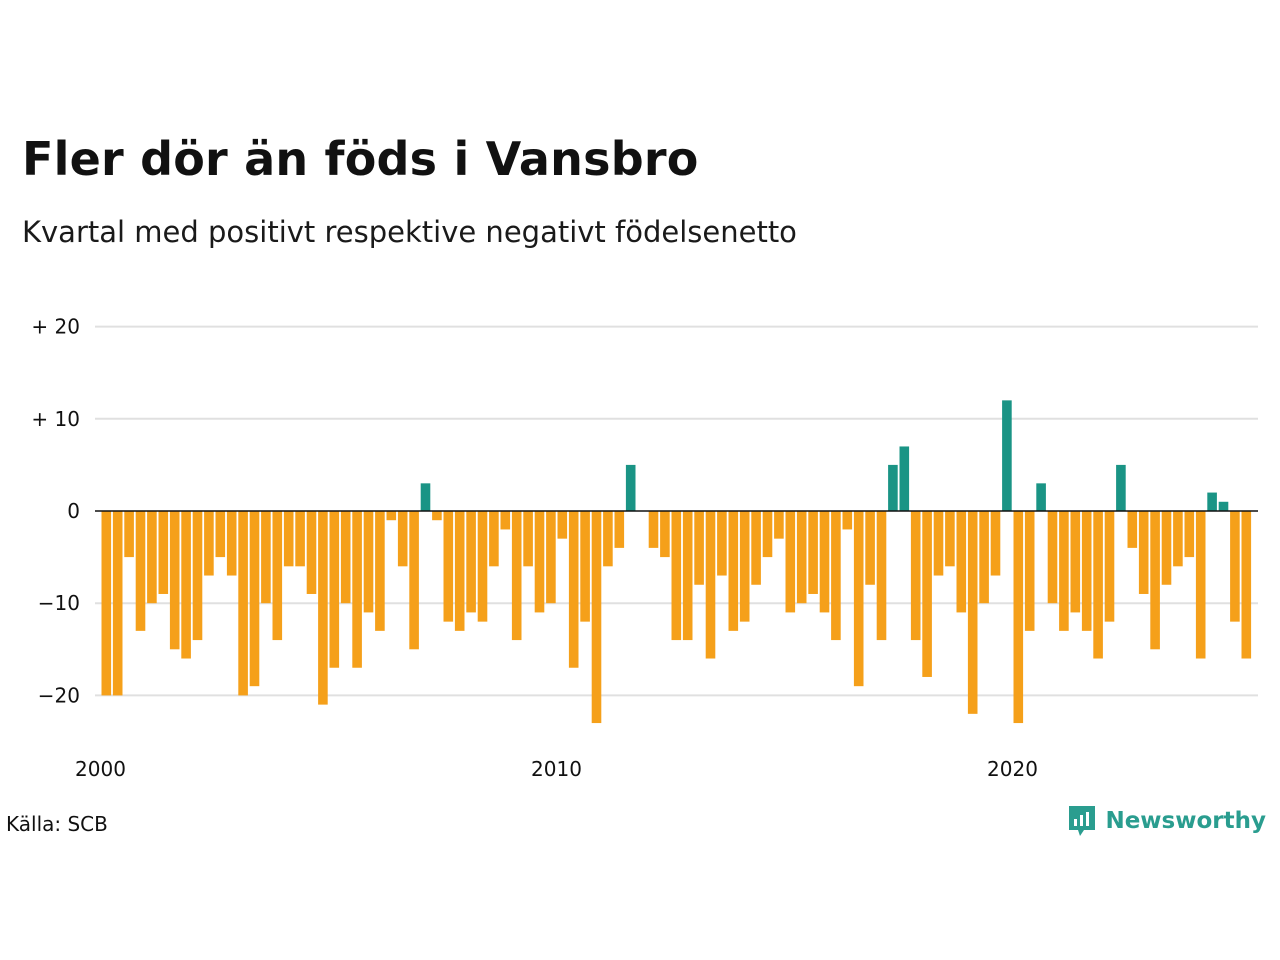 The image size is (1280, 960). I want to click on x-tick-label: 2020, so click(1012, 769).